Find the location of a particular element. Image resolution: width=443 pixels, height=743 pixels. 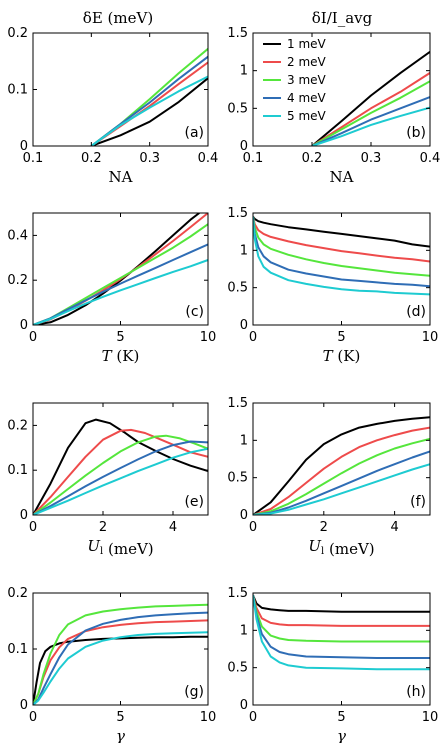

panel-b-xtick-label: 0.1 is located at coordinates (253, 158).